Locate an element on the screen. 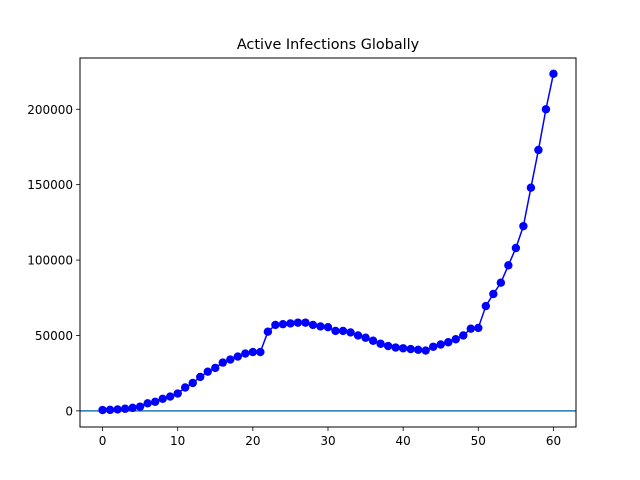 The height and width of the screenshot is (480, 640). y-tick-label: 150000 is located at coordinates (50, 185).